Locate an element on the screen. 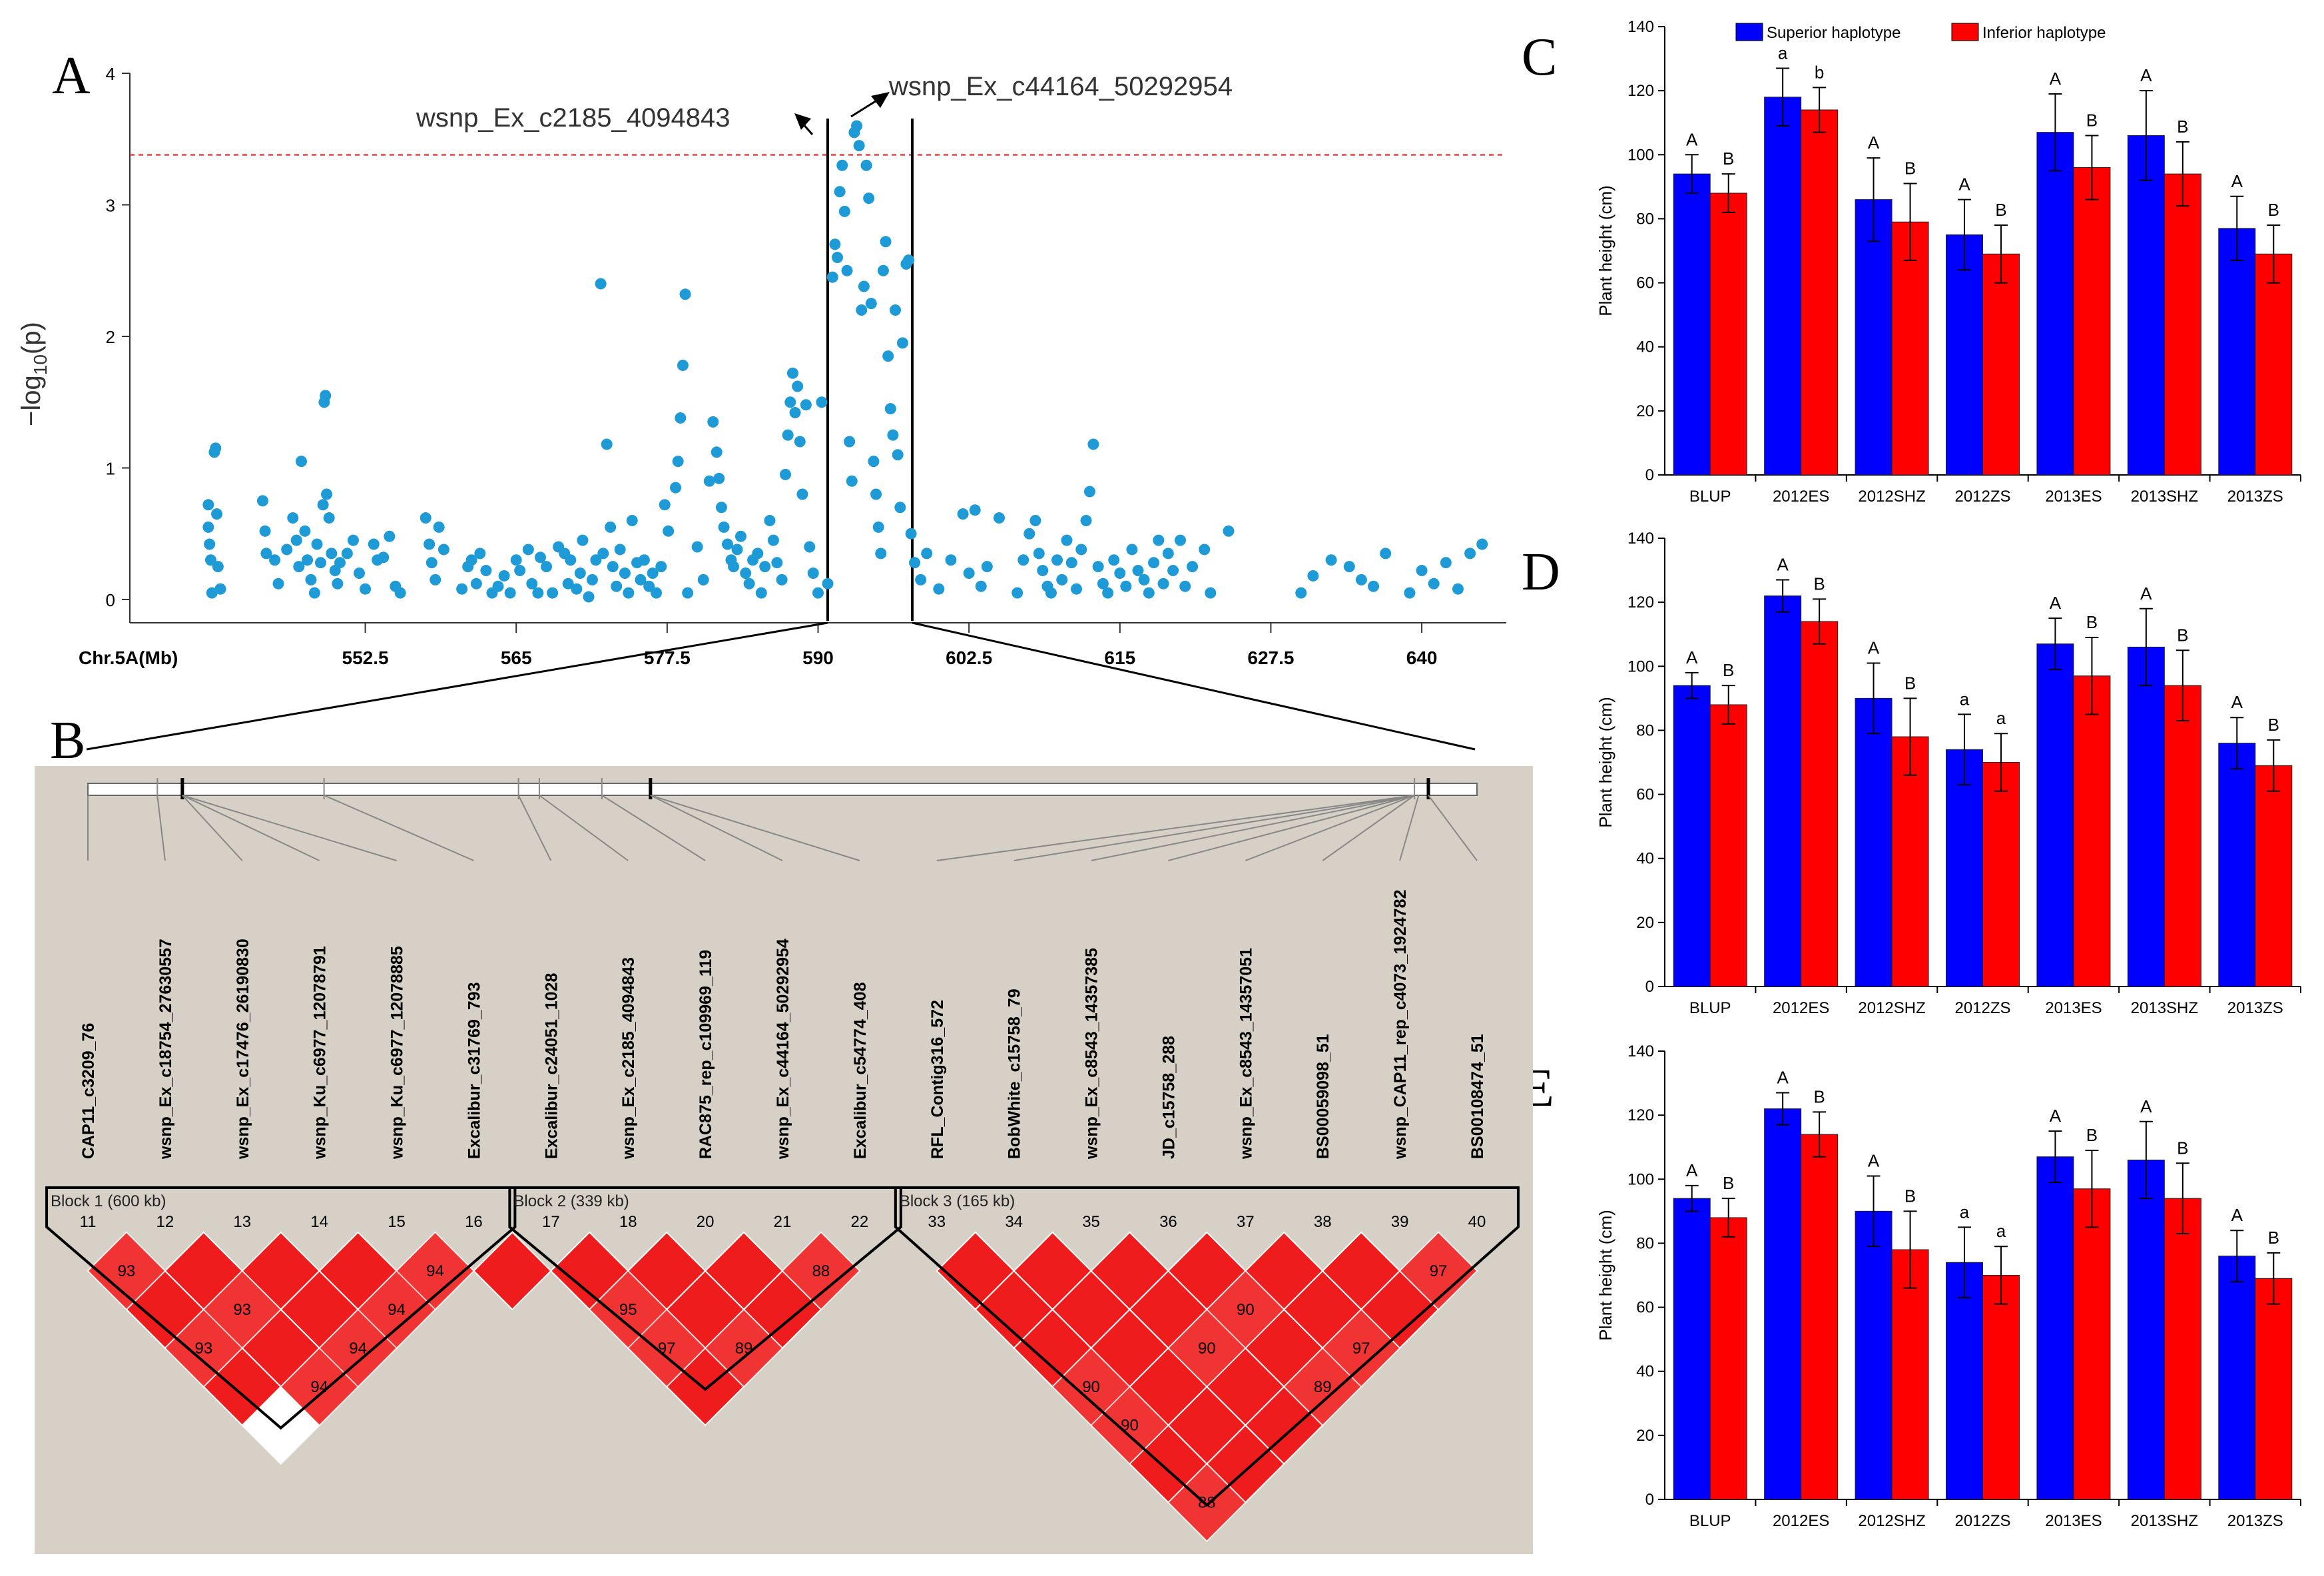 This screenshot has height=1576, width=2324. legend-swatch is located at coordinates (1965, 32).